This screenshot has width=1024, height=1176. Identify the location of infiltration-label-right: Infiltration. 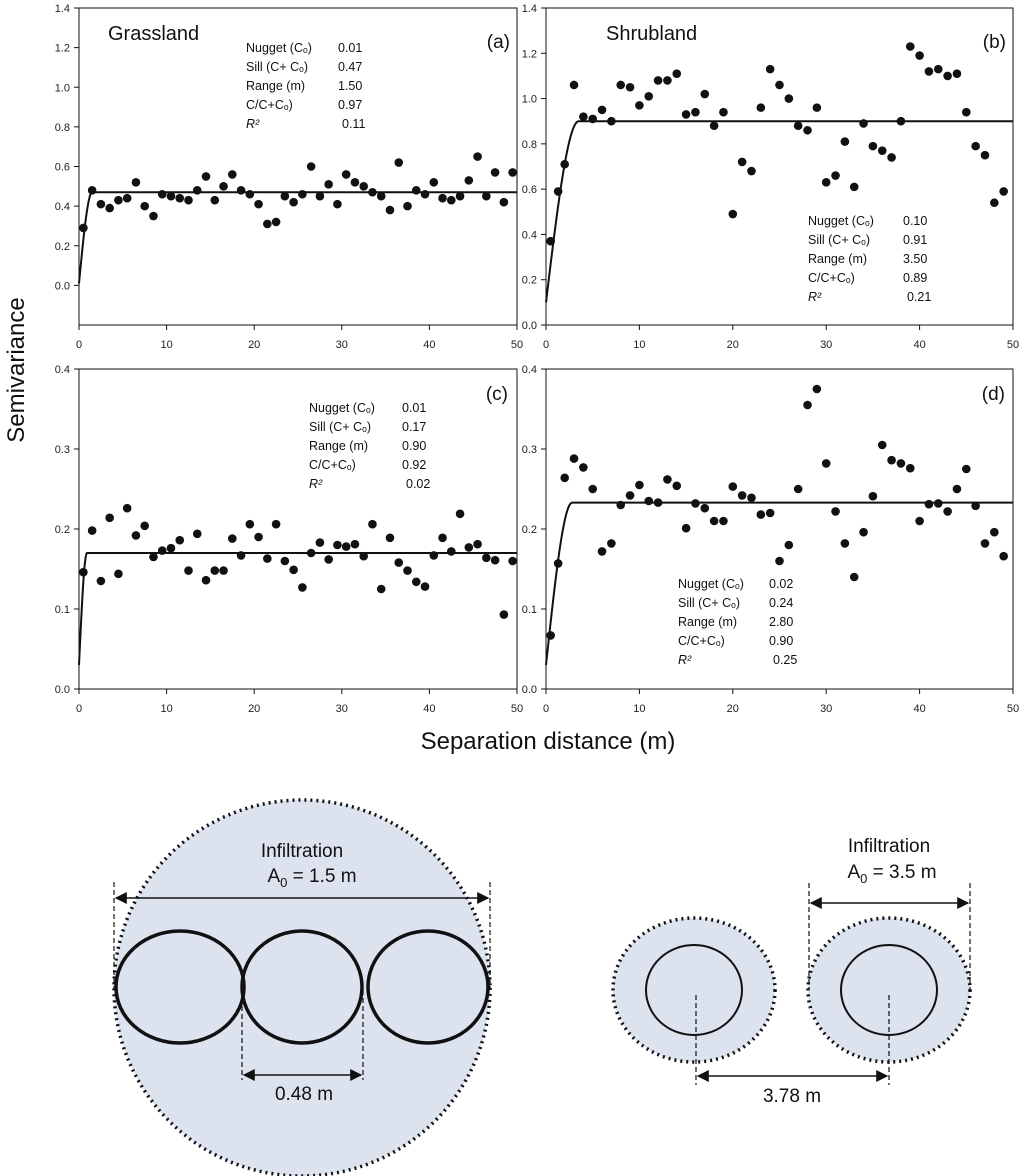
(889, 846).